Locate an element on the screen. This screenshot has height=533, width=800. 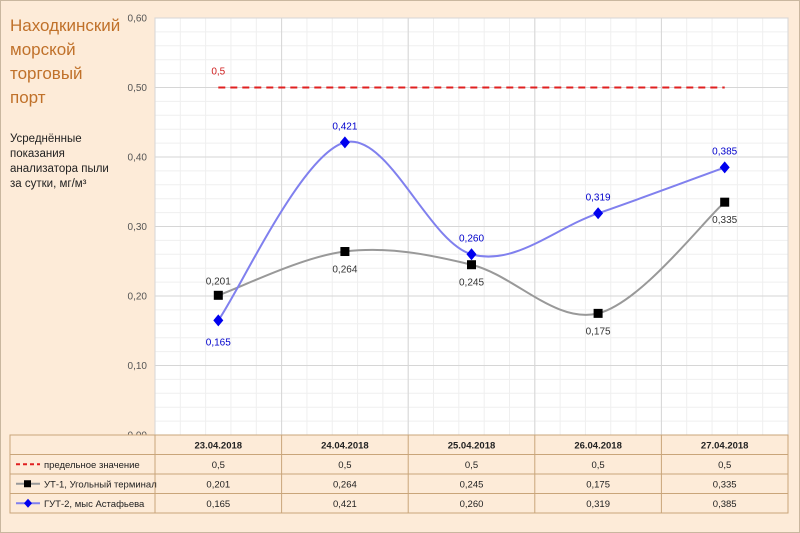
table-cell-value: 0,385 is located at coordinates (725, 504).